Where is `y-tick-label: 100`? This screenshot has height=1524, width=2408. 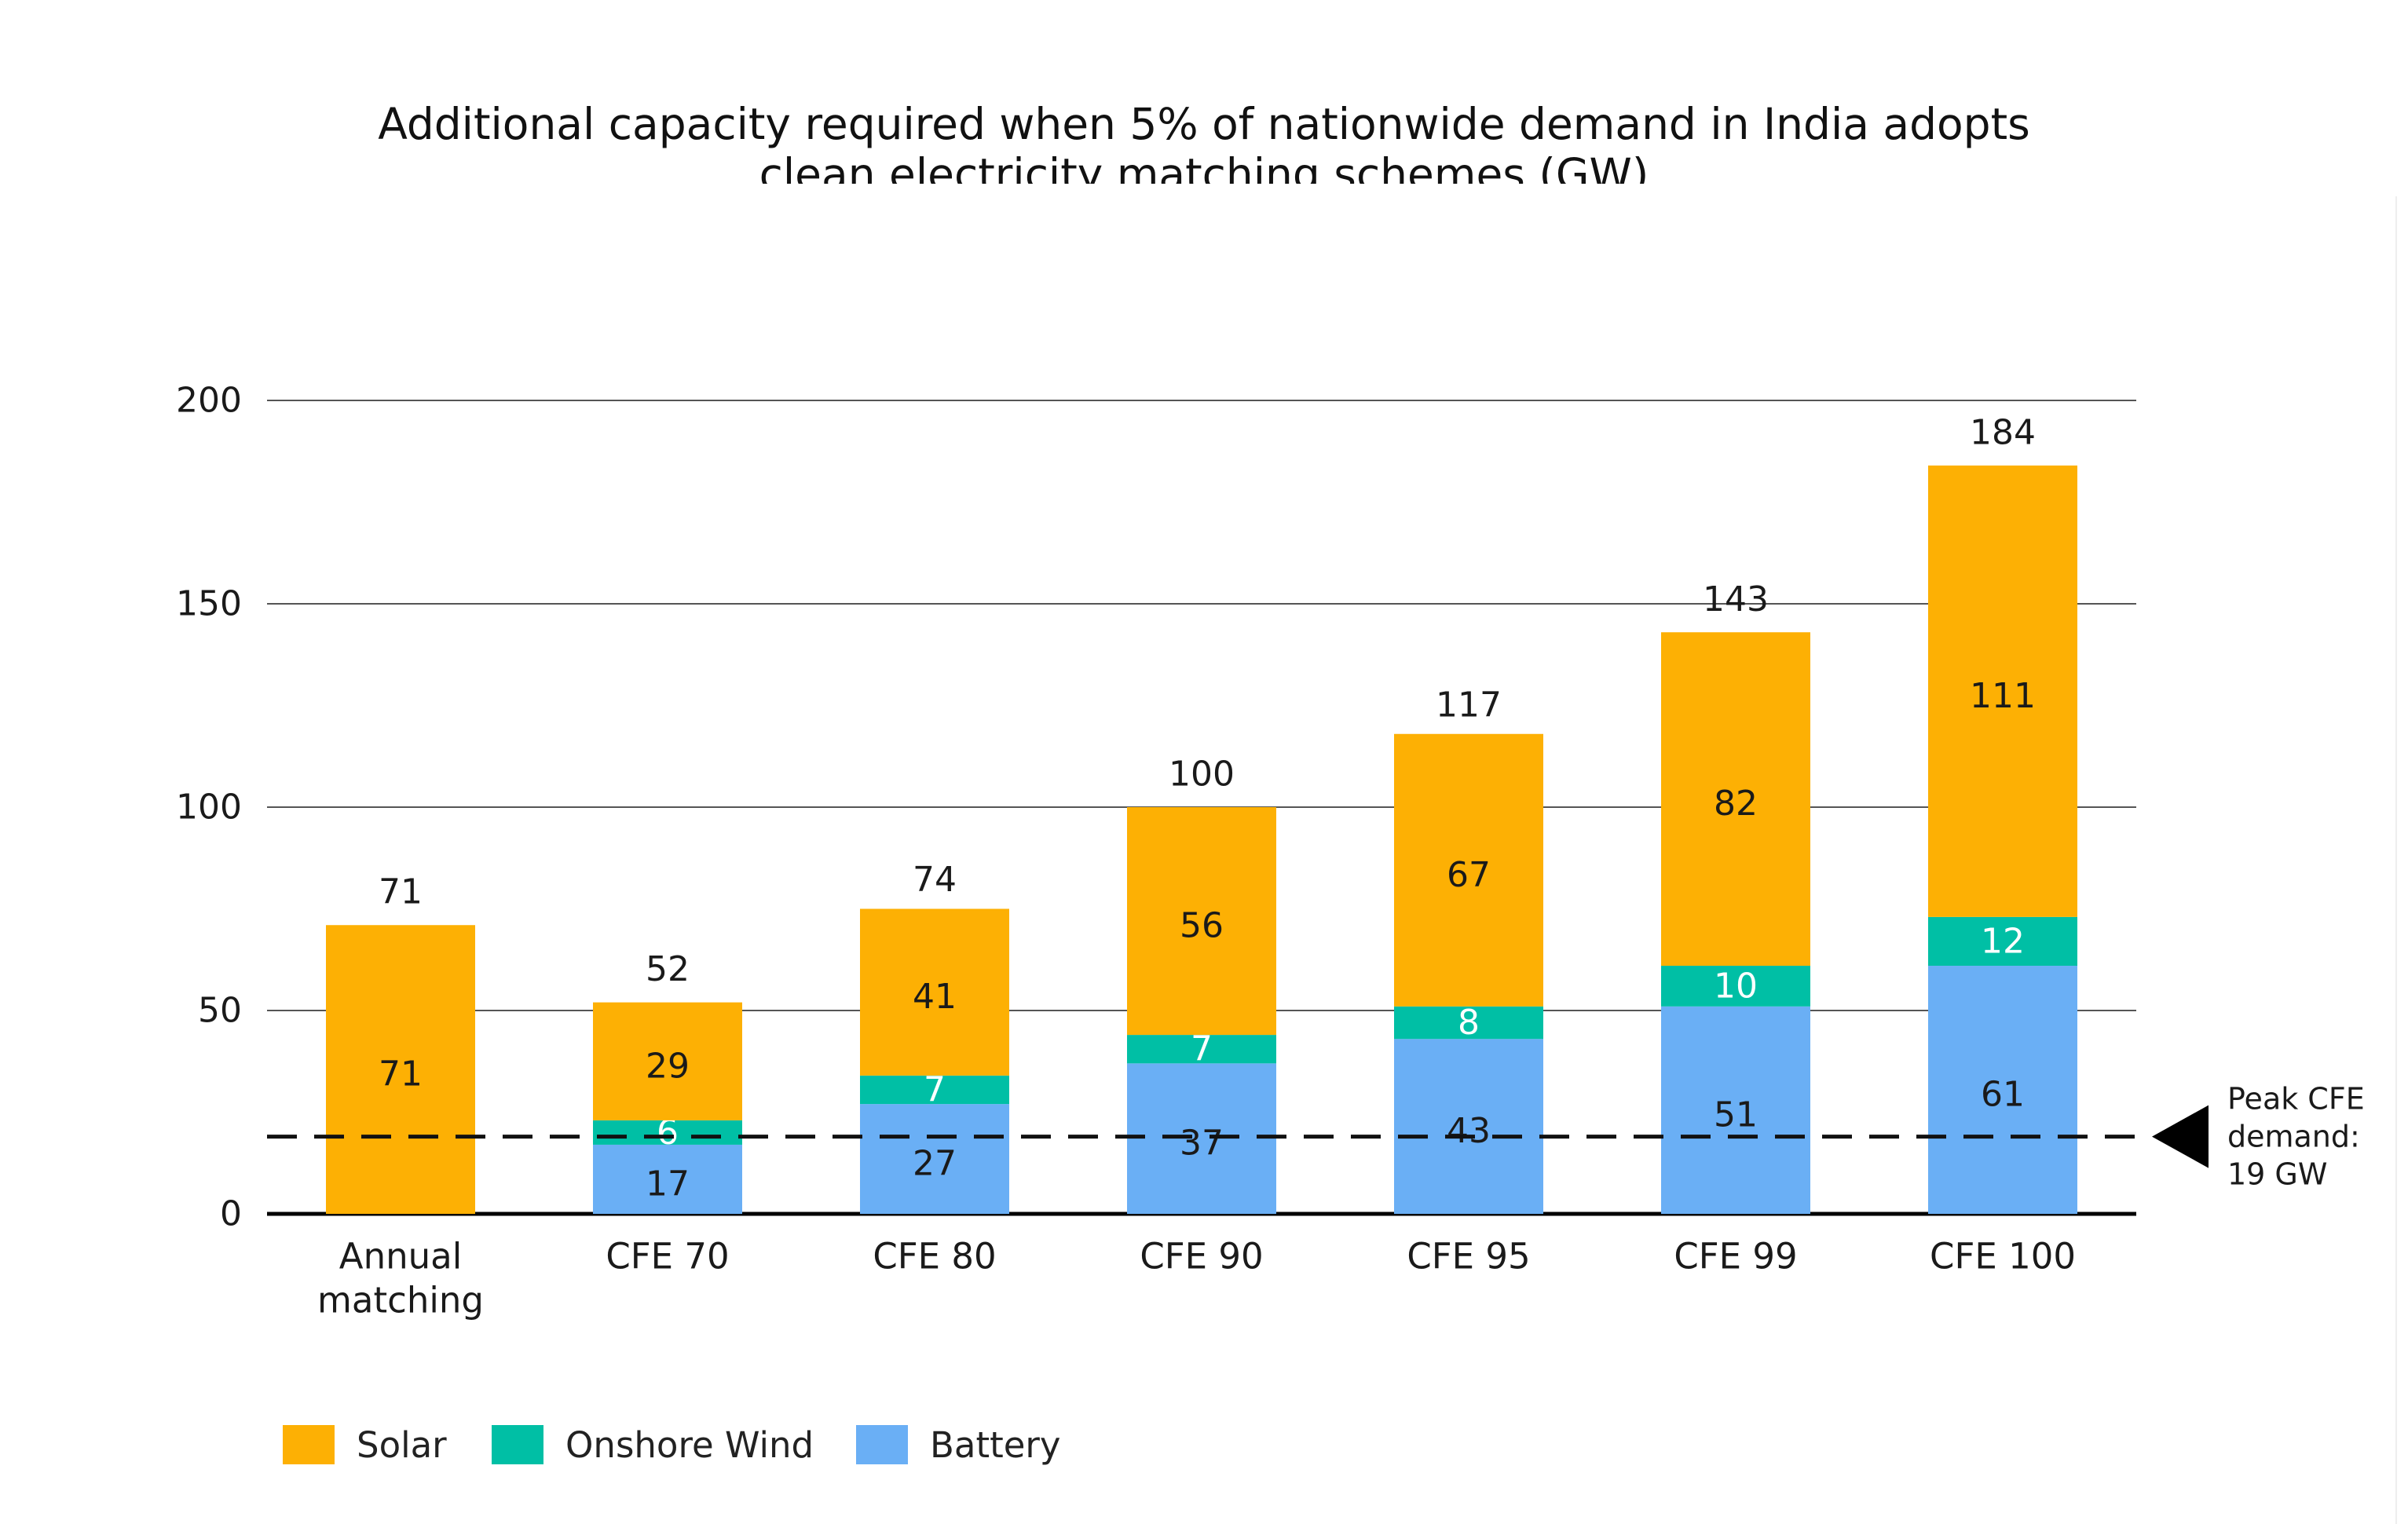
y-tick-label: 100 is located at coordinates (209, 808).